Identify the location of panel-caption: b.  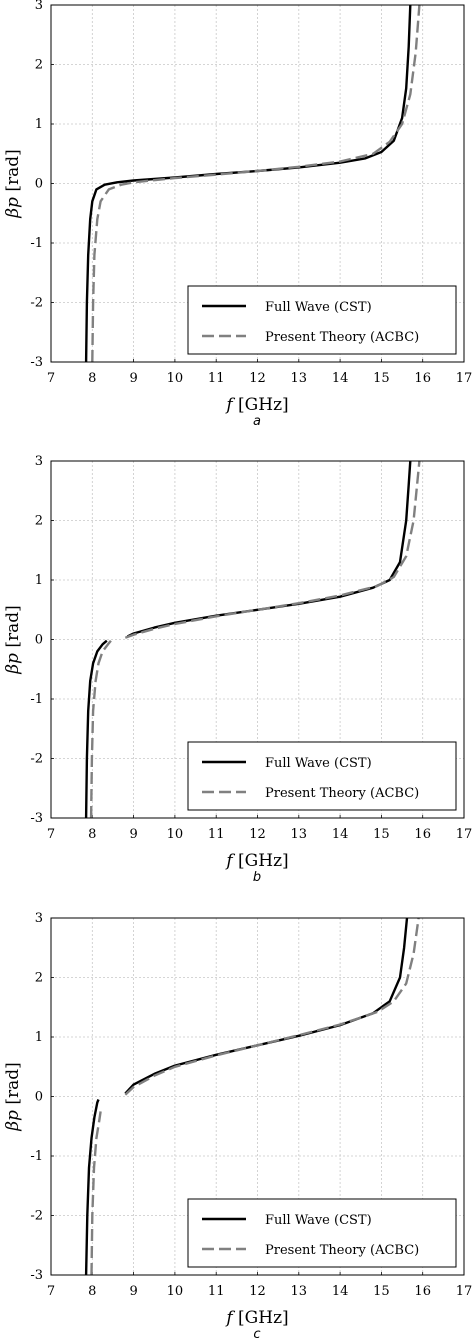
(257, 877).